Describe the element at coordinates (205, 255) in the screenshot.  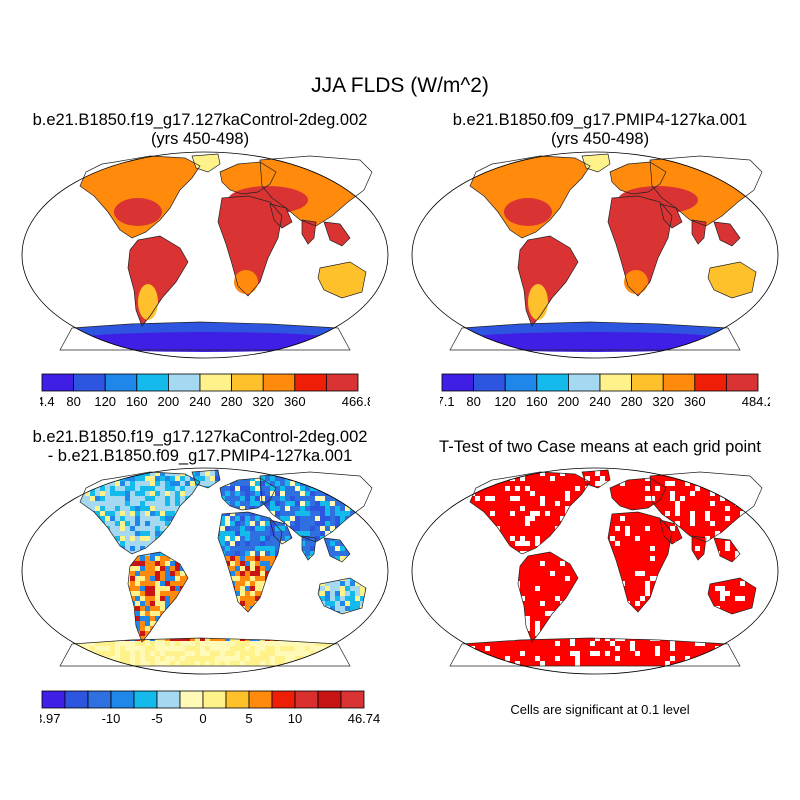
I see `map-border` at that location.